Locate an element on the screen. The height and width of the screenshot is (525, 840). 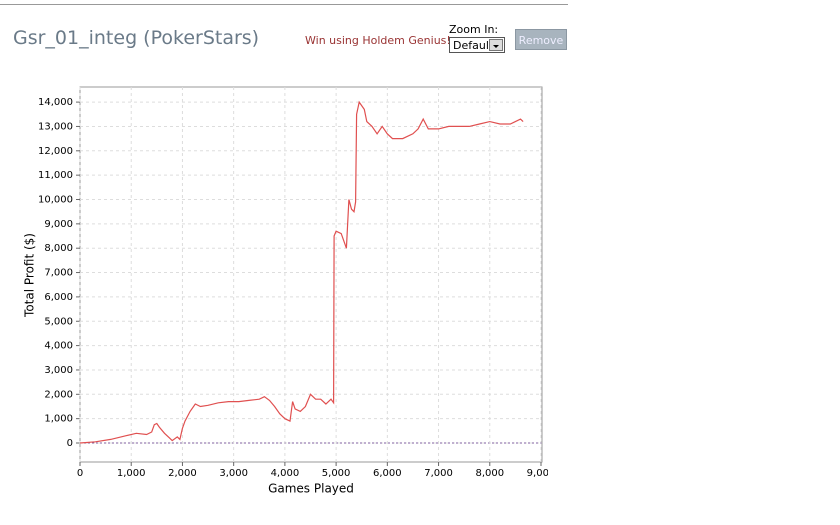
y-tick-label: 2,000 is located at coordinates (58, 394).